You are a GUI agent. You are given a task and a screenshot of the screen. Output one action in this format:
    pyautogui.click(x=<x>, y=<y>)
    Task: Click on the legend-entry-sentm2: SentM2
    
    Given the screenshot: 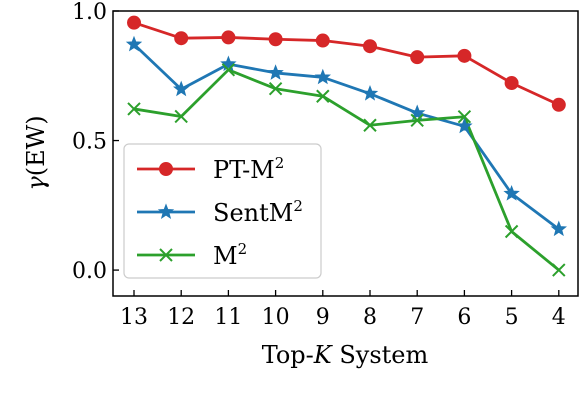 What is the action you would take?
    pyautogui.click(x=220, y=212)
    